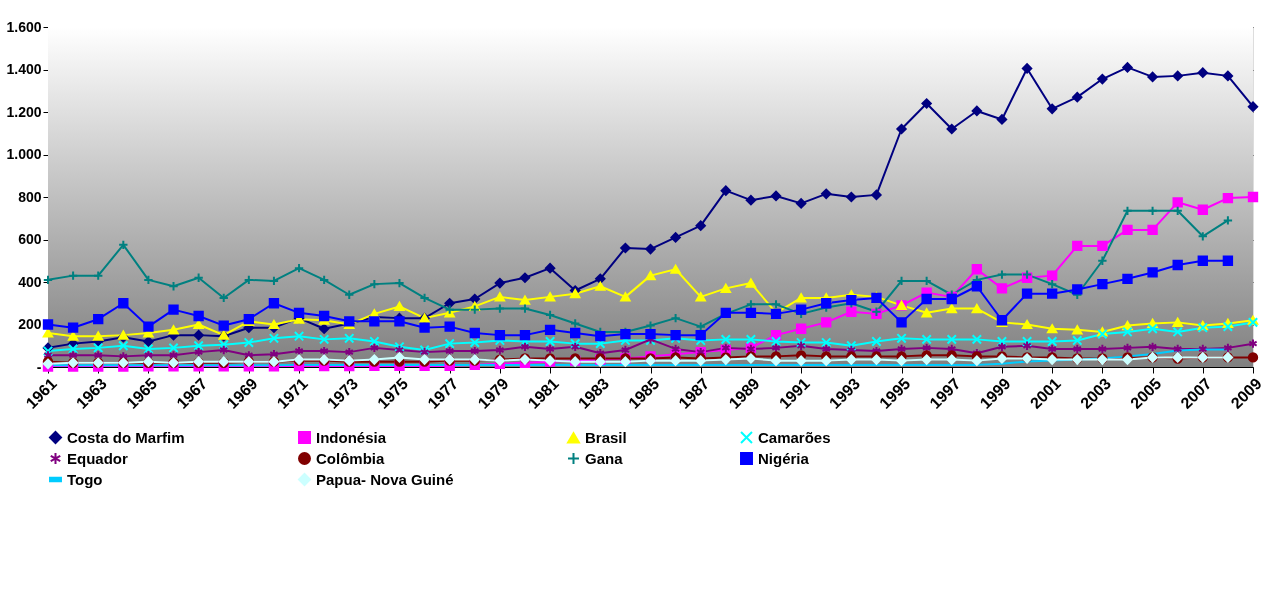  I want to click on y-tick-label: 800, so click(30, 196).